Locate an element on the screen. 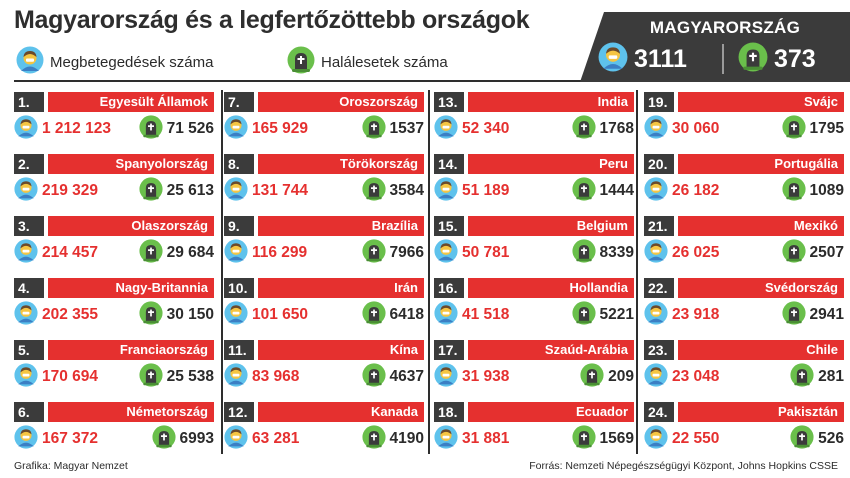 The width and height of the screenshot is (850, 478). country-rank: 14. is located at coordinates (449, 164).